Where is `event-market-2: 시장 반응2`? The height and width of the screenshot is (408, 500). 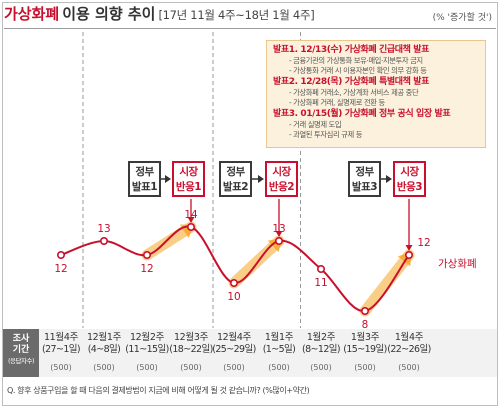 event-market-2: 시장 반응2 is located at coordinates (281, 179).